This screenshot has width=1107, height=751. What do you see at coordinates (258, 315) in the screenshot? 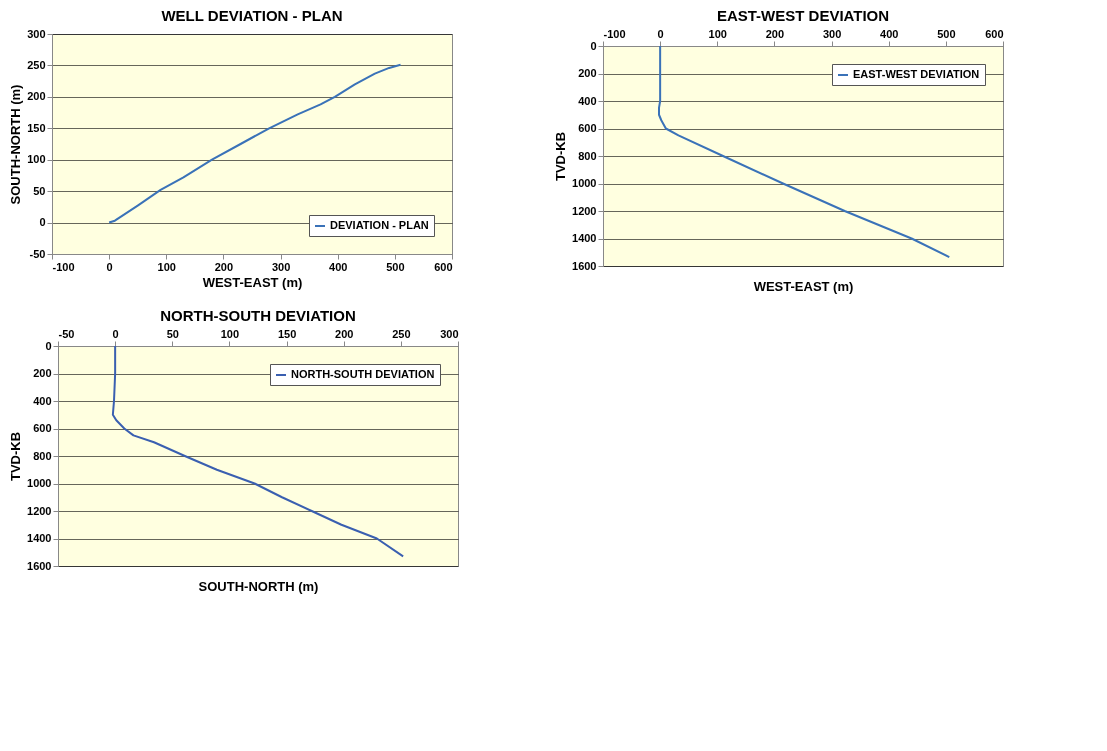
I see `chart-title: NORTH-SOUTH DEVIATION` at bounding box center [258, 315].